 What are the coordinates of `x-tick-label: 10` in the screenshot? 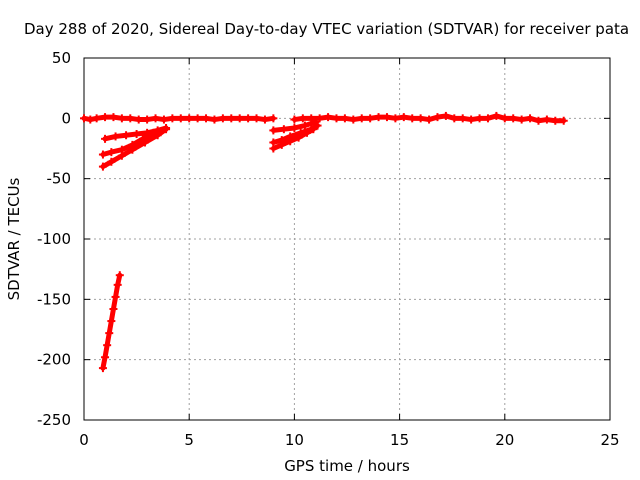 It's located at (294, 440).